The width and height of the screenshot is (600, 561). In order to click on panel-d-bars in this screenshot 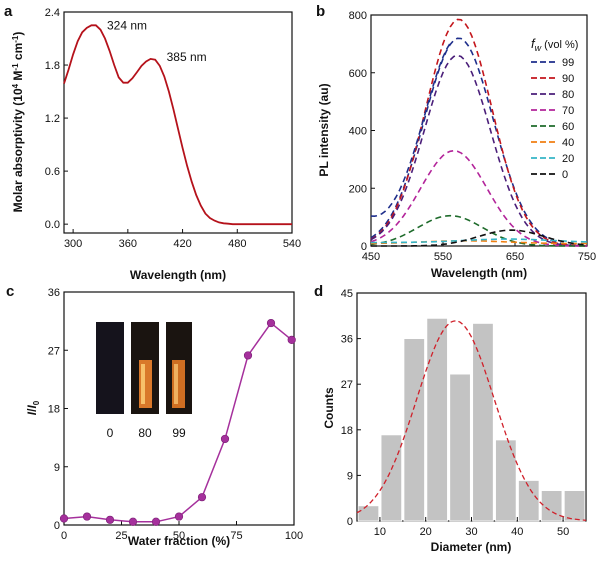, I will do `click(471, 419)`.